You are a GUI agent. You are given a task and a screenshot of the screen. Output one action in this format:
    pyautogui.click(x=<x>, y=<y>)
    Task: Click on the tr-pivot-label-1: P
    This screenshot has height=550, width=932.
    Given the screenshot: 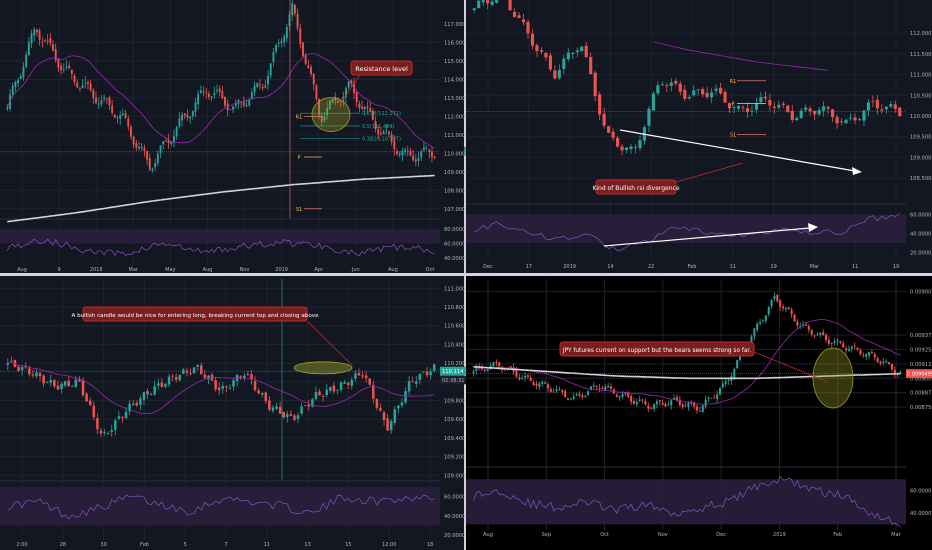 What is the action you would take?
    pyautogui.click(x=732, y=105)
    